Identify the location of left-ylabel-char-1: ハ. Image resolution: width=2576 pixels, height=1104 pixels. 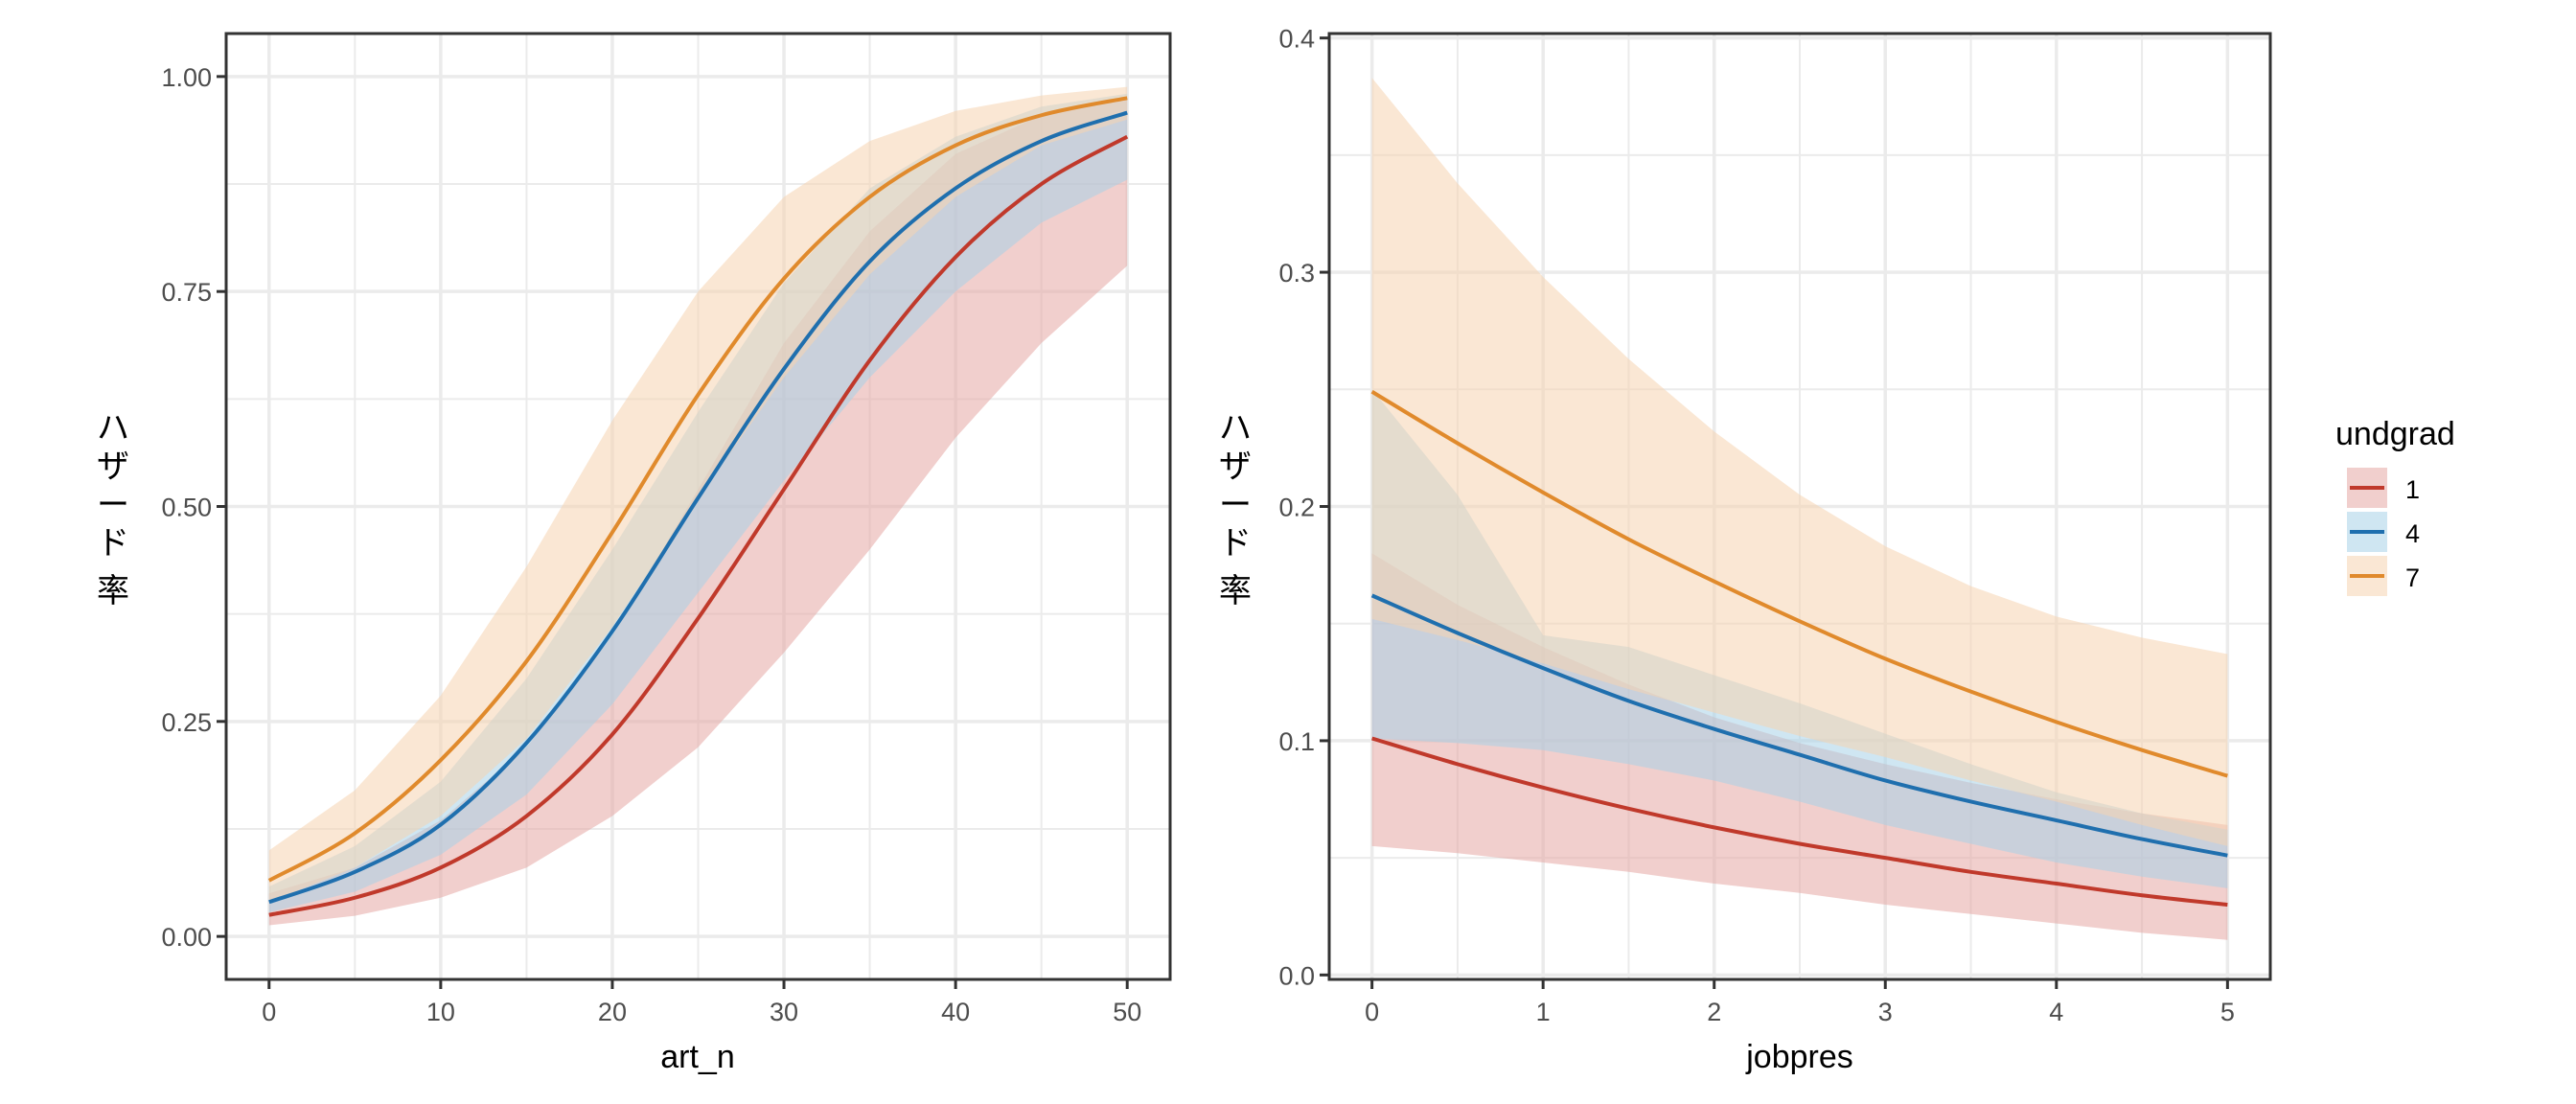
(113, 428).